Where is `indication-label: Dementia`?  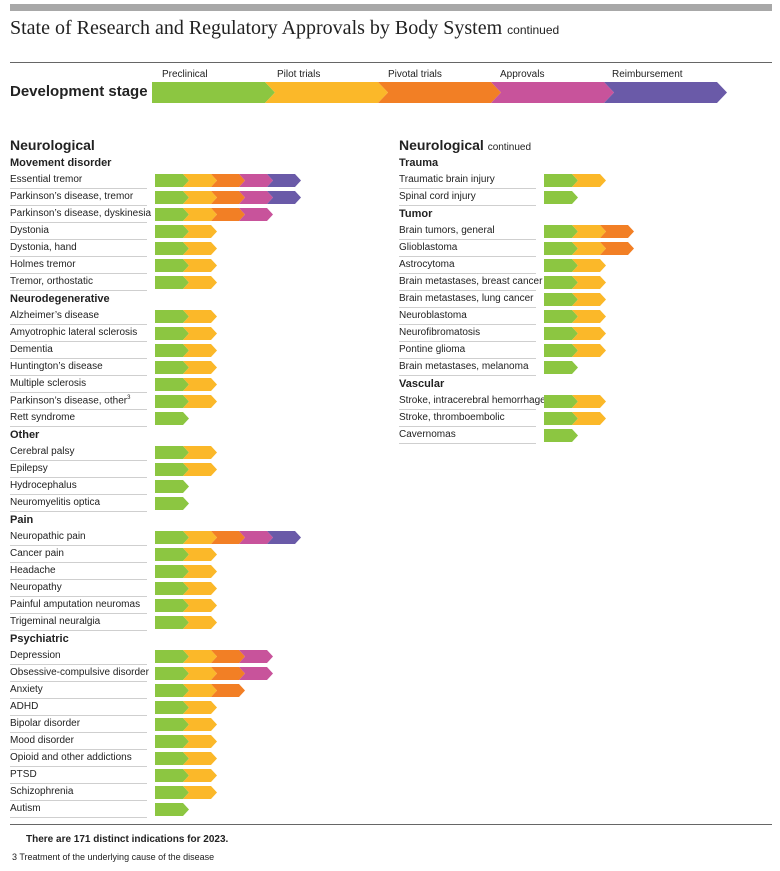
indication-label: Dementia is located at coordinates (31, 349).